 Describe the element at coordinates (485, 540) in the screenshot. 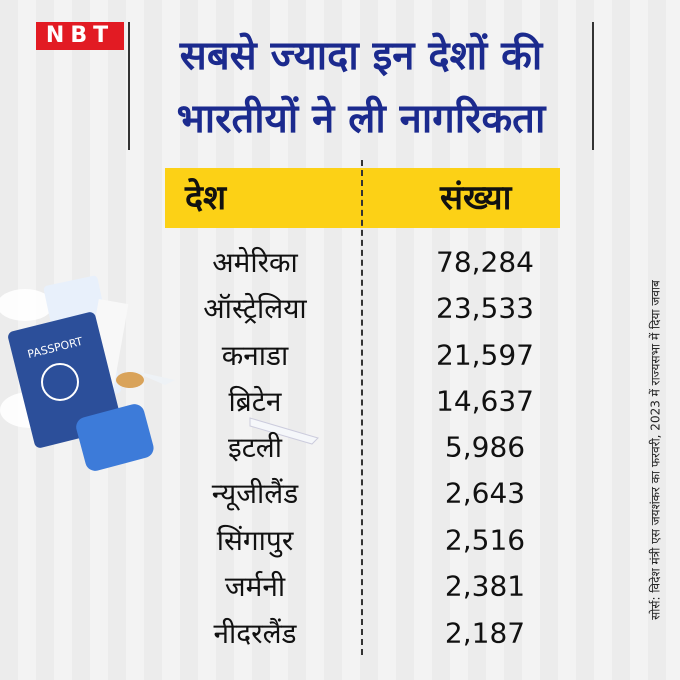

I see `count-cell: 2,516` at that location.